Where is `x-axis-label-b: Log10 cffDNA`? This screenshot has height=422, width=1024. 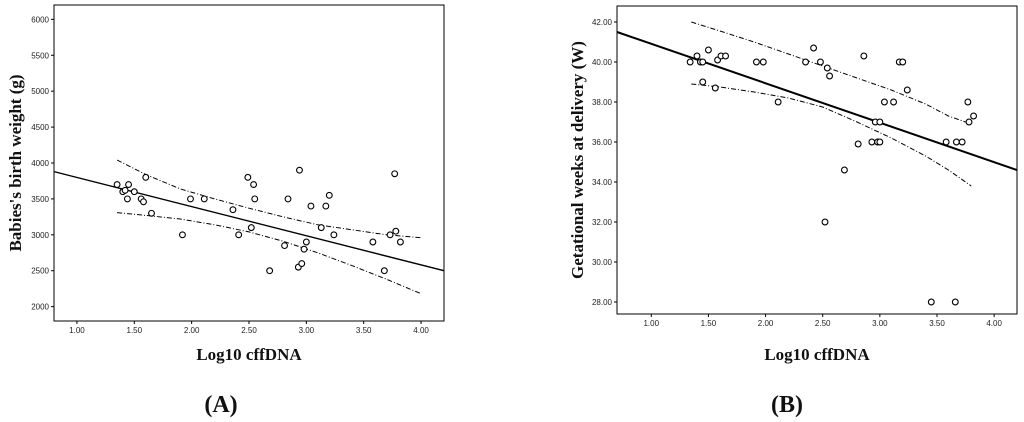 x-axis-label-b: Log10 cffDNA is located at coordinates (817, 354).